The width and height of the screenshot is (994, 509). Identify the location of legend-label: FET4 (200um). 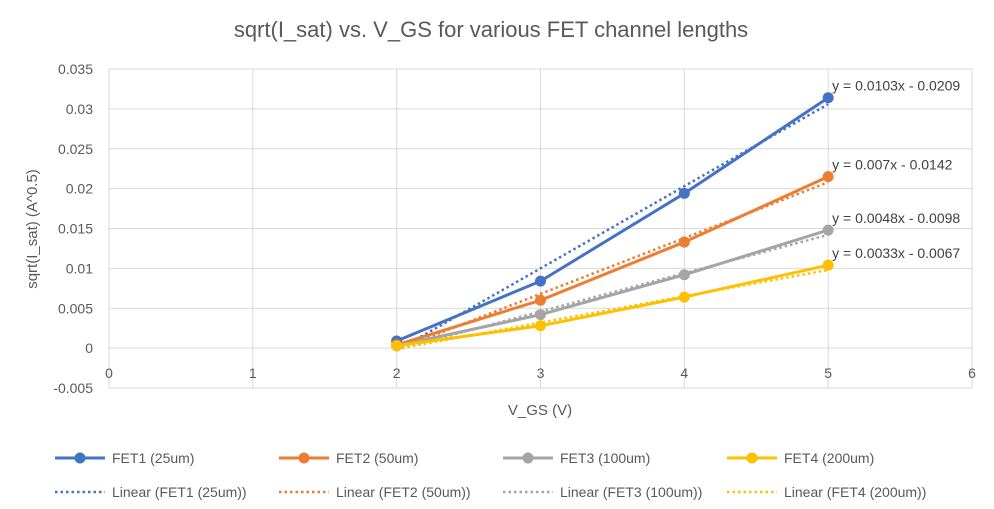
(829, 458).